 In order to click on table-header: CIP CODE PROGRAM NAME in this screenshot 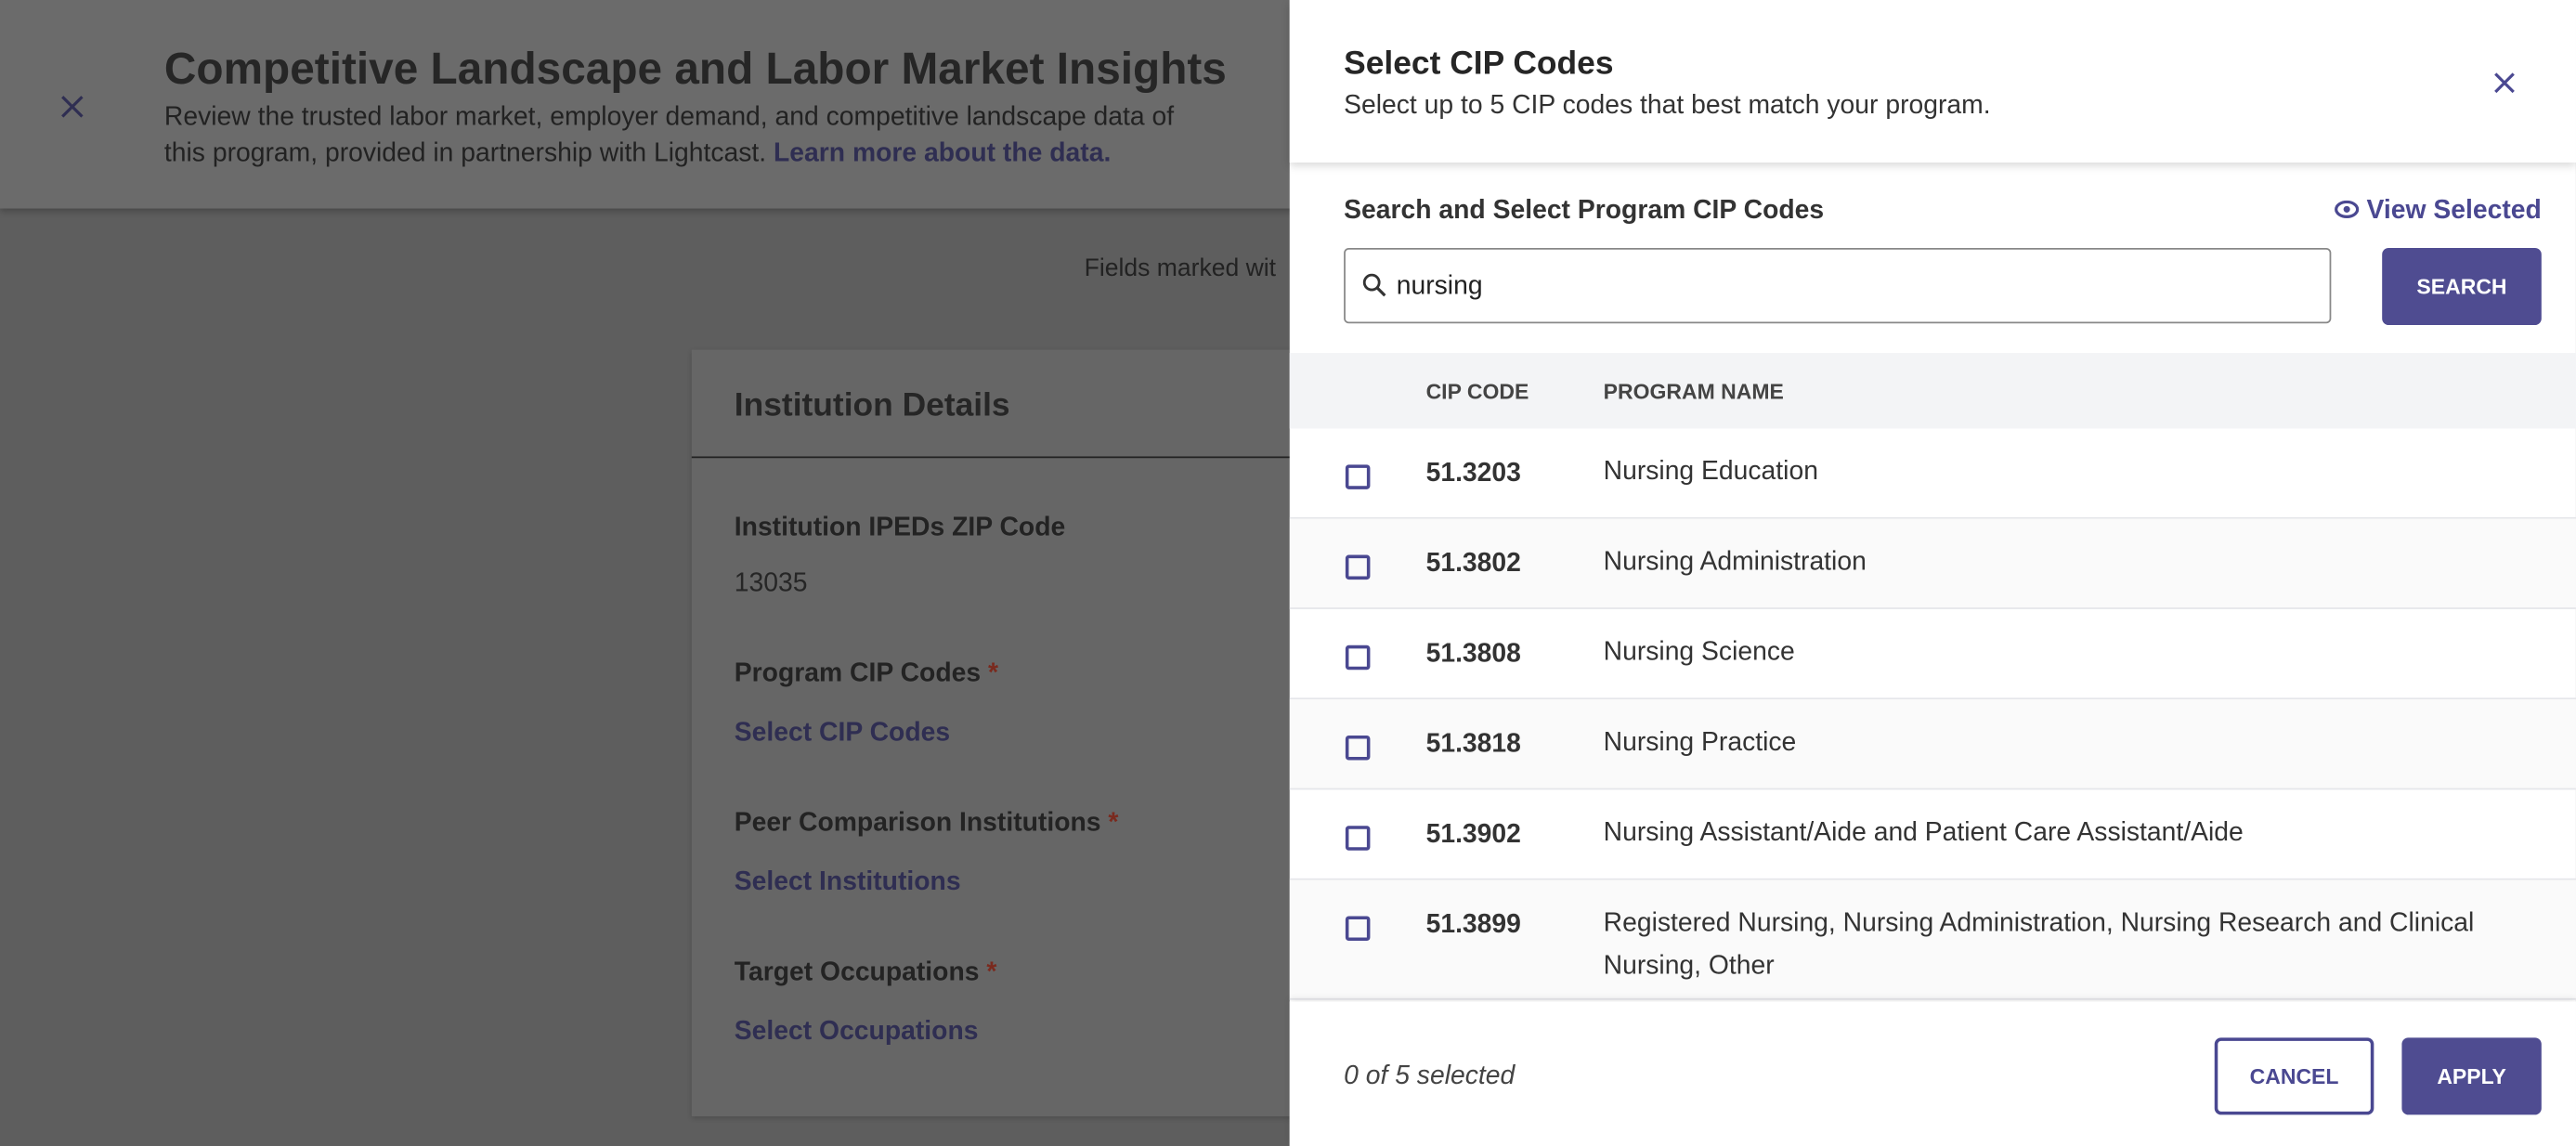, I will do `click(1932, 391)`.